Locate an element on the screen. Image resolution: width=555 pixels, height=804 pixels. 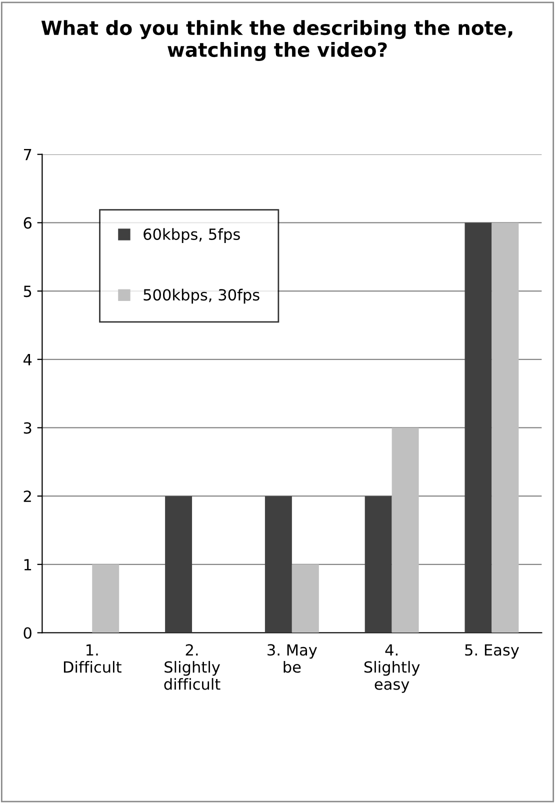
y-tick-label: 4 is located at coordinates (27, 360).